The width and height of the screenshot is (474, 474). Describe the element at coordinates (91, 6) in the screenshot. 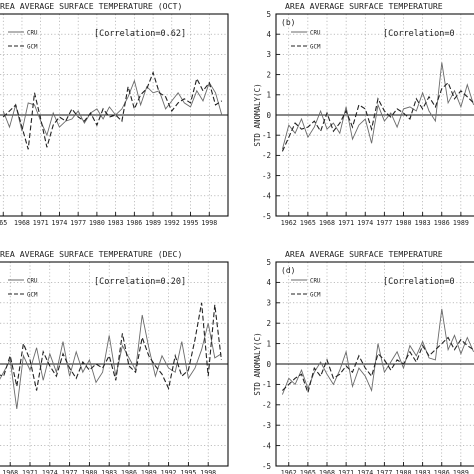

I see `chart-title: REA AVERAGE SURFACE TEMPERATURE (OCT)` at that location.